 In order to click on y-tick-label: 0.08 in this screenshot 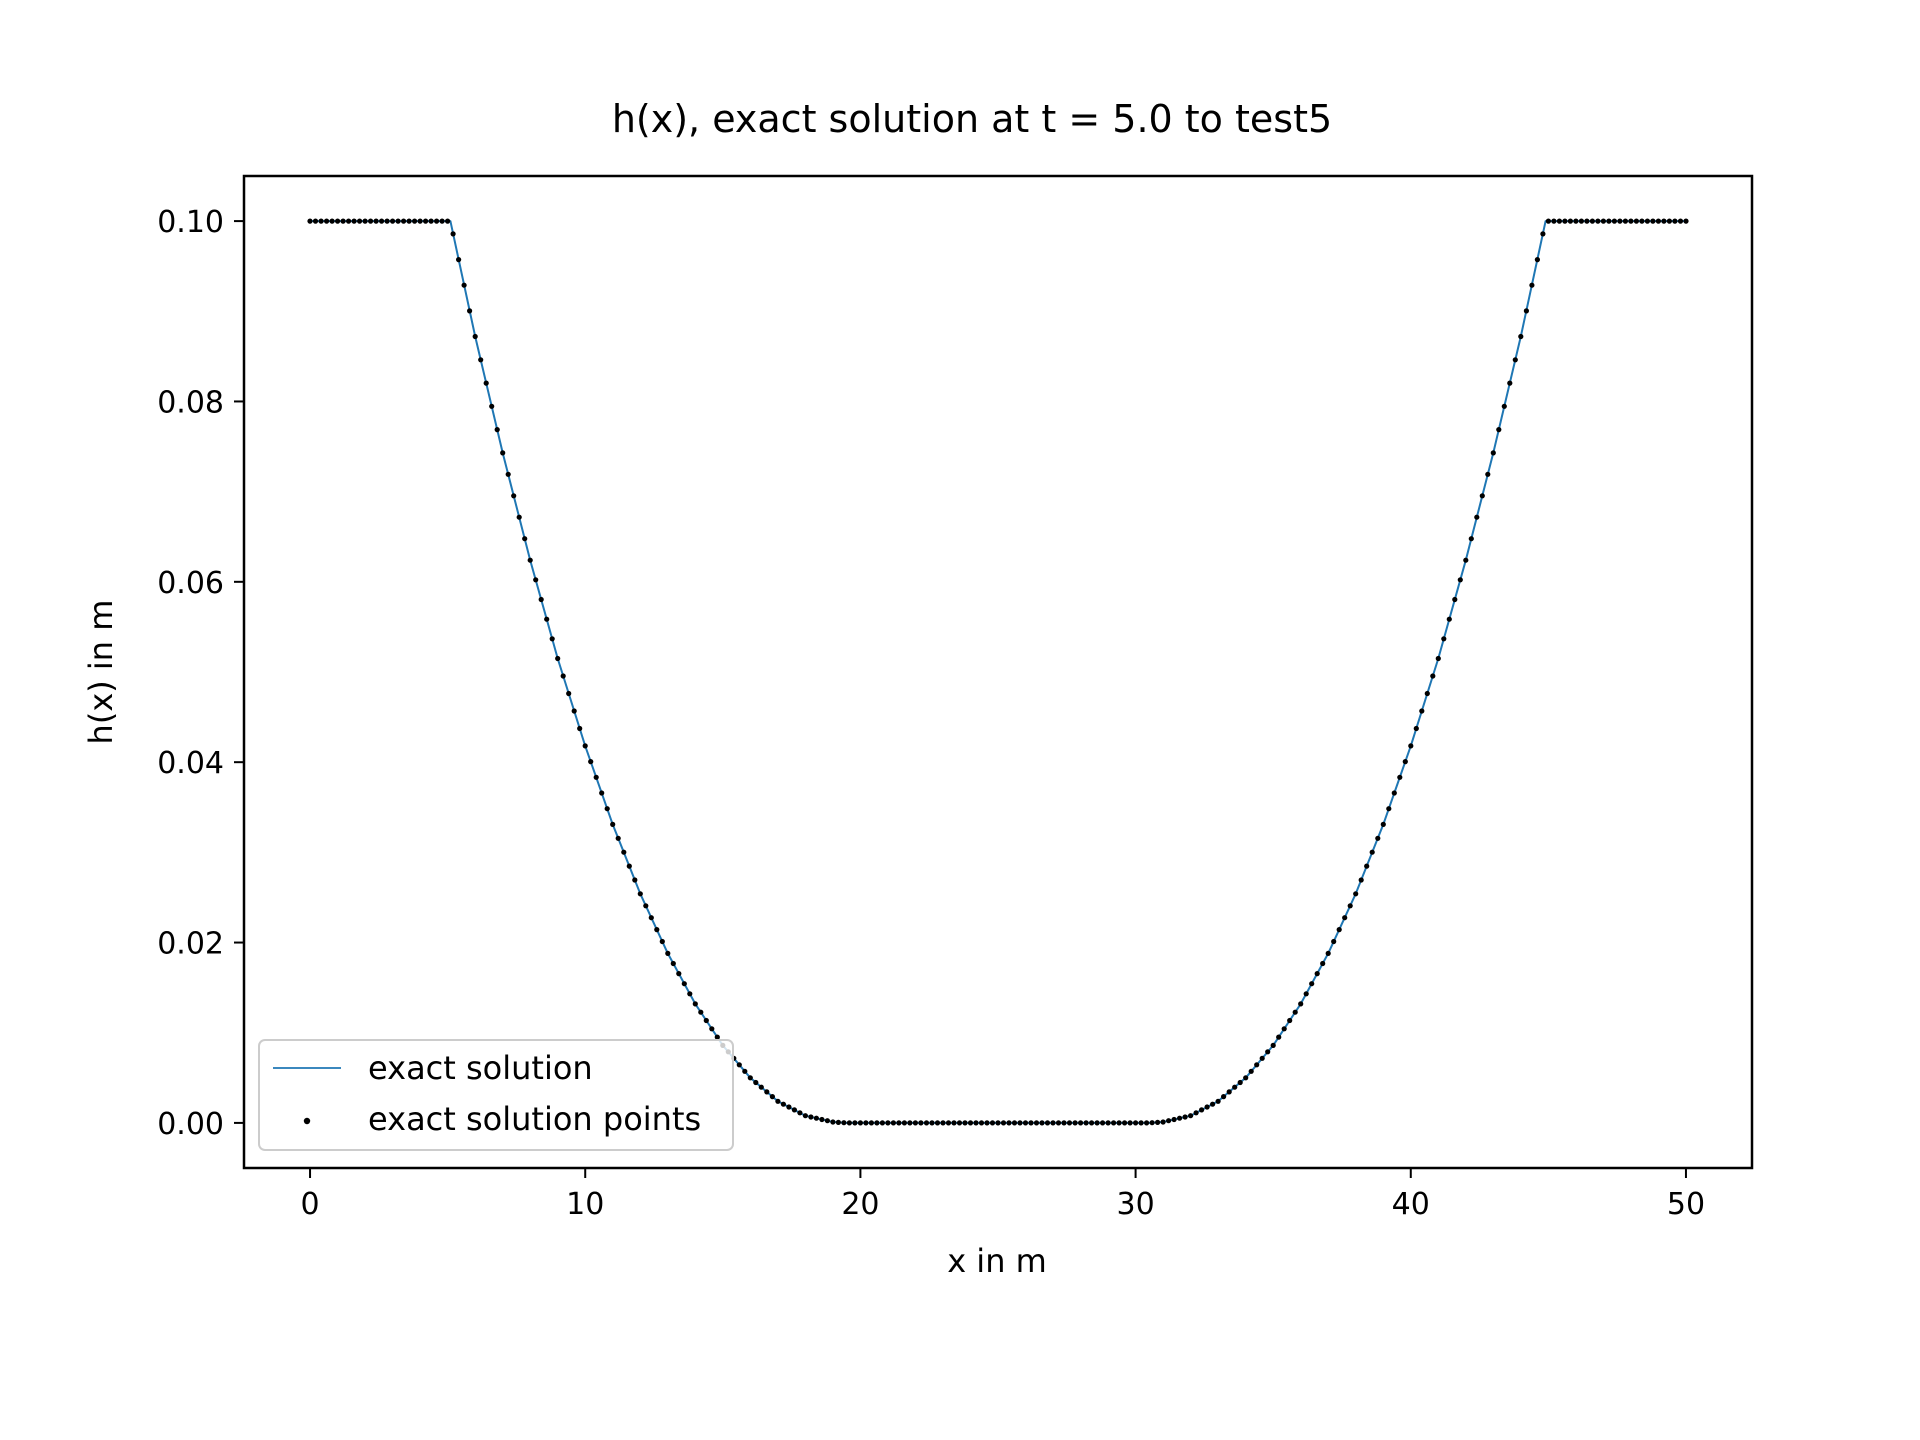, I will do `click(190, 402)`.